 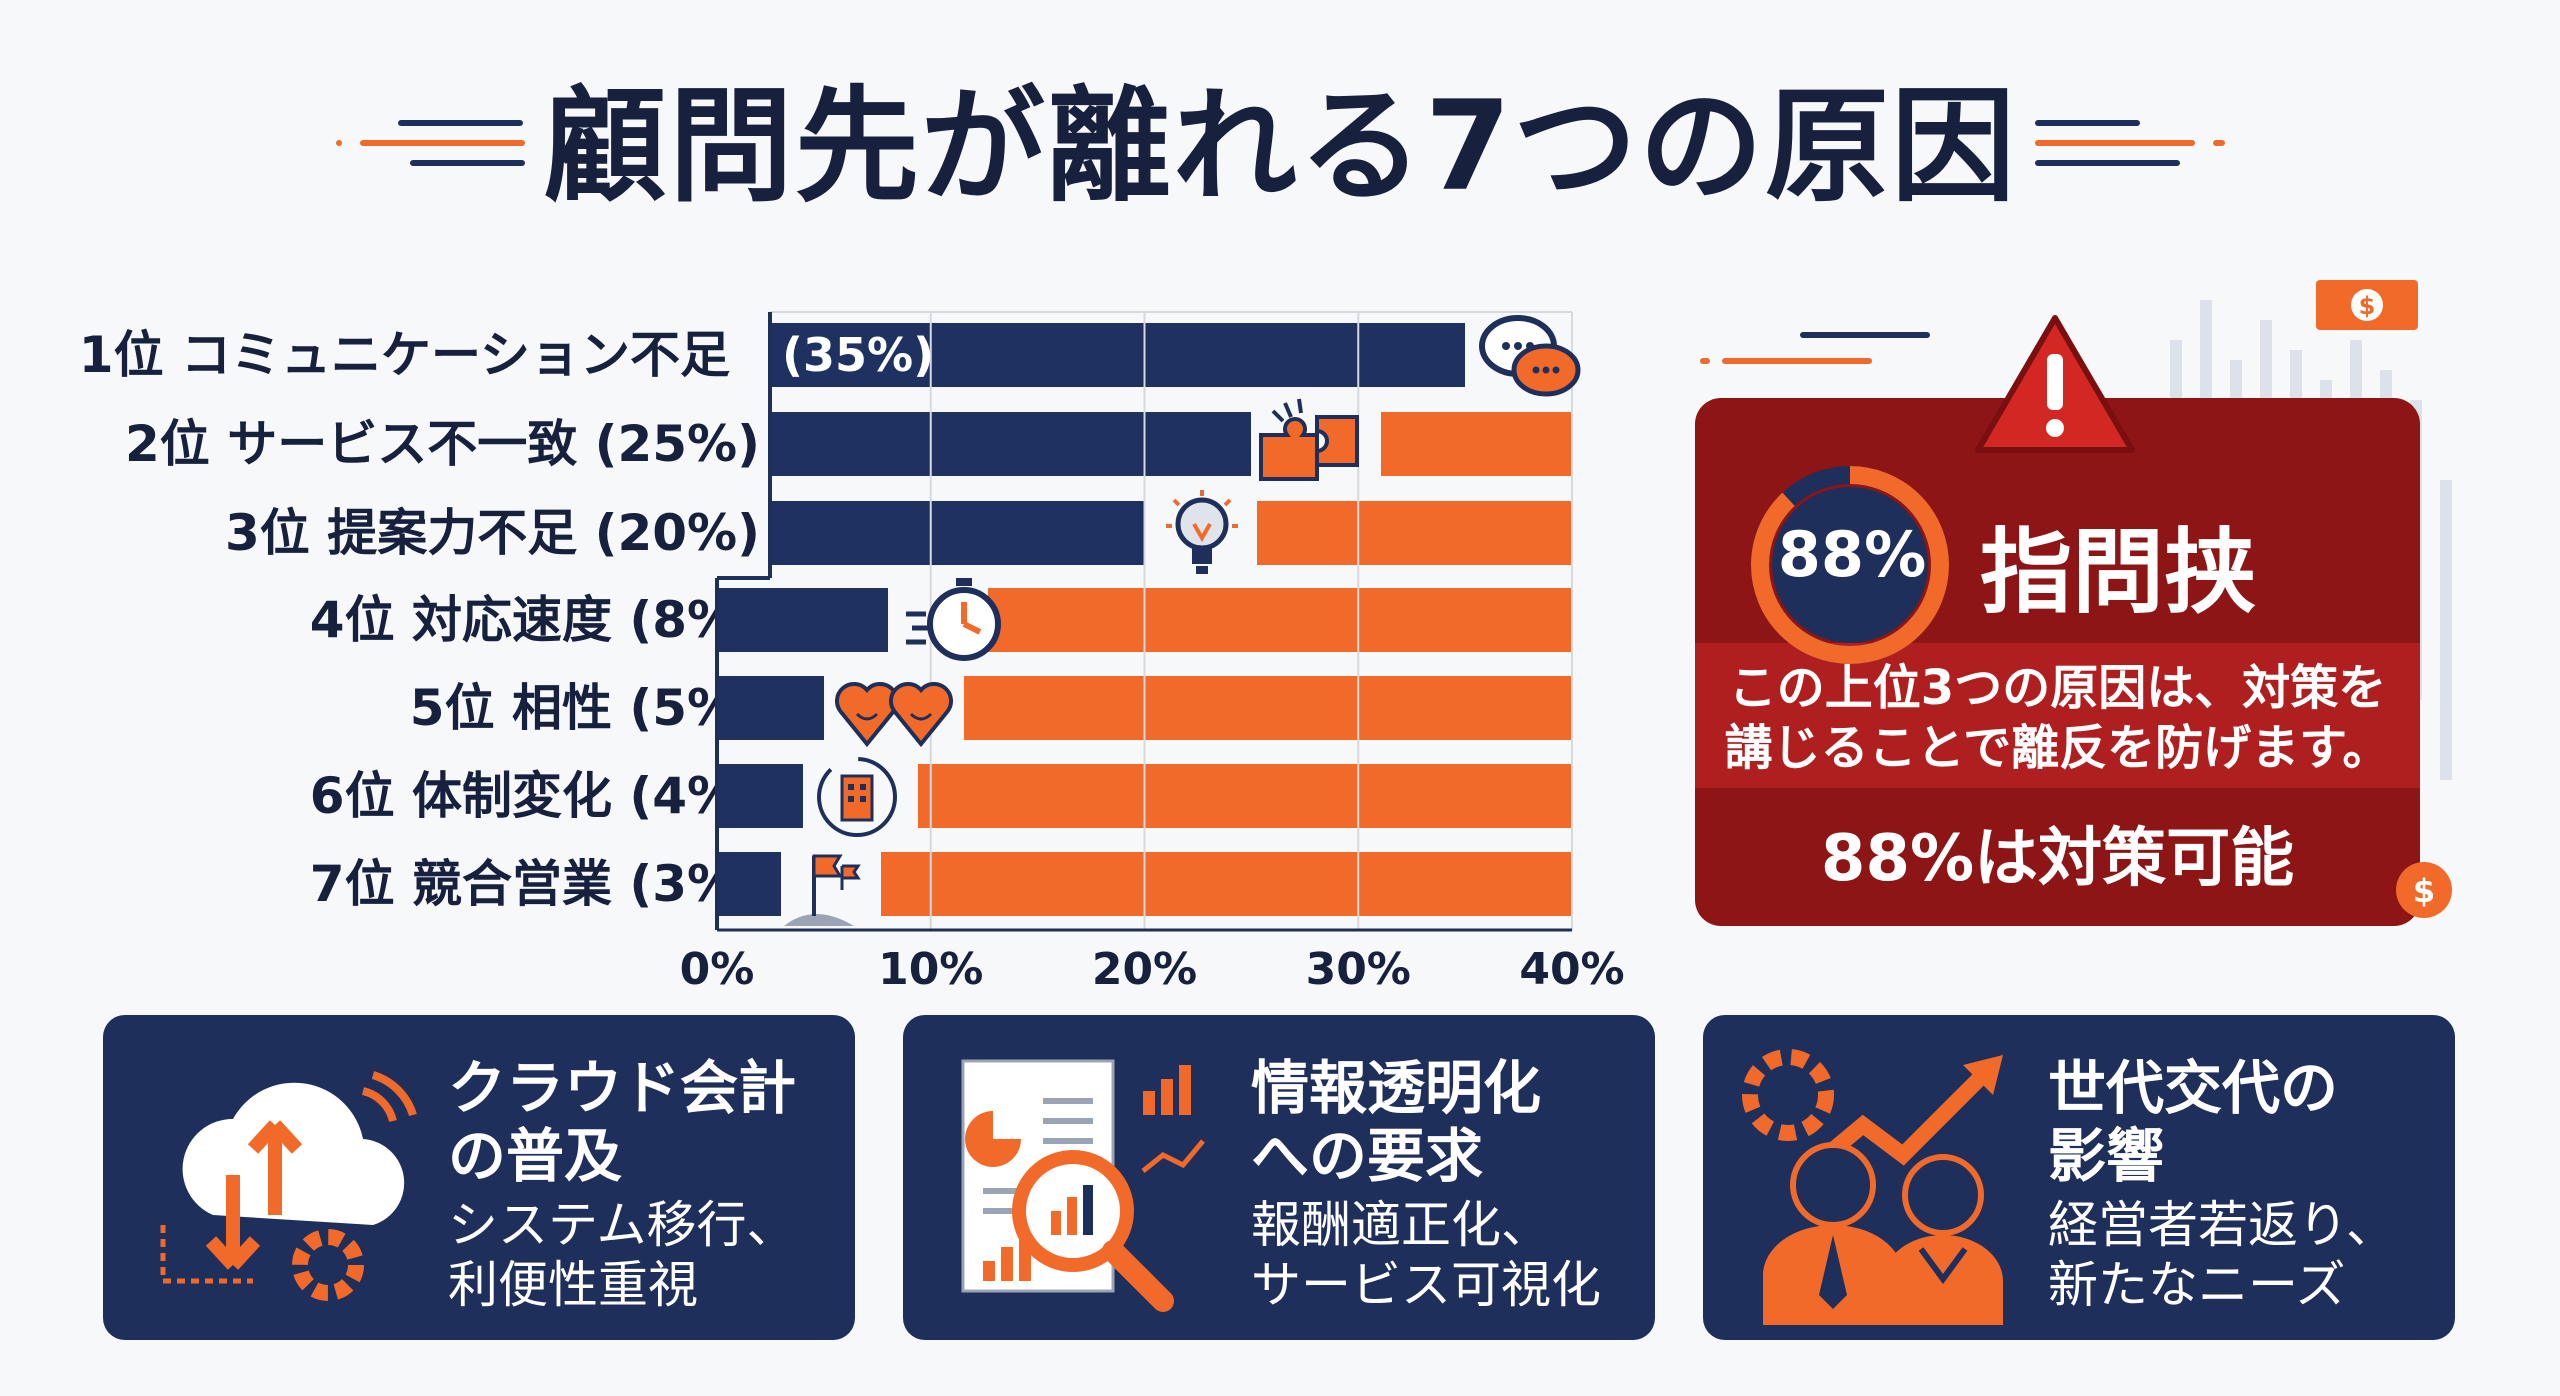 What do you see at coordinates (584, 708) in the screenshot?
I see `y-label-5: 5位 相性 (5%)` at bounding box center [584, 708].